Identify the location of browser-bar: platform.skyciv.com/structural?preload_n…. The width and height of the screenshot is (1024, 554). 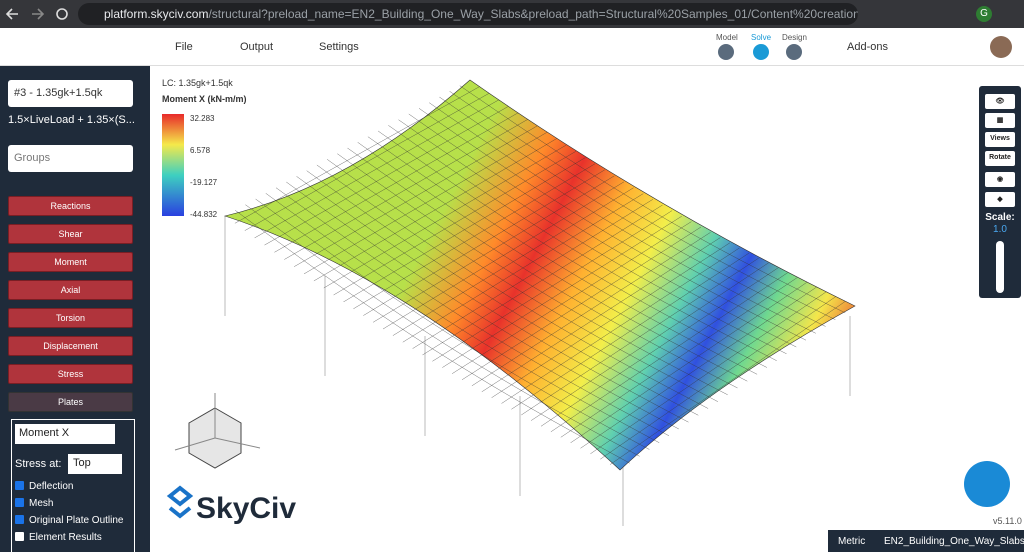
(512, 14).